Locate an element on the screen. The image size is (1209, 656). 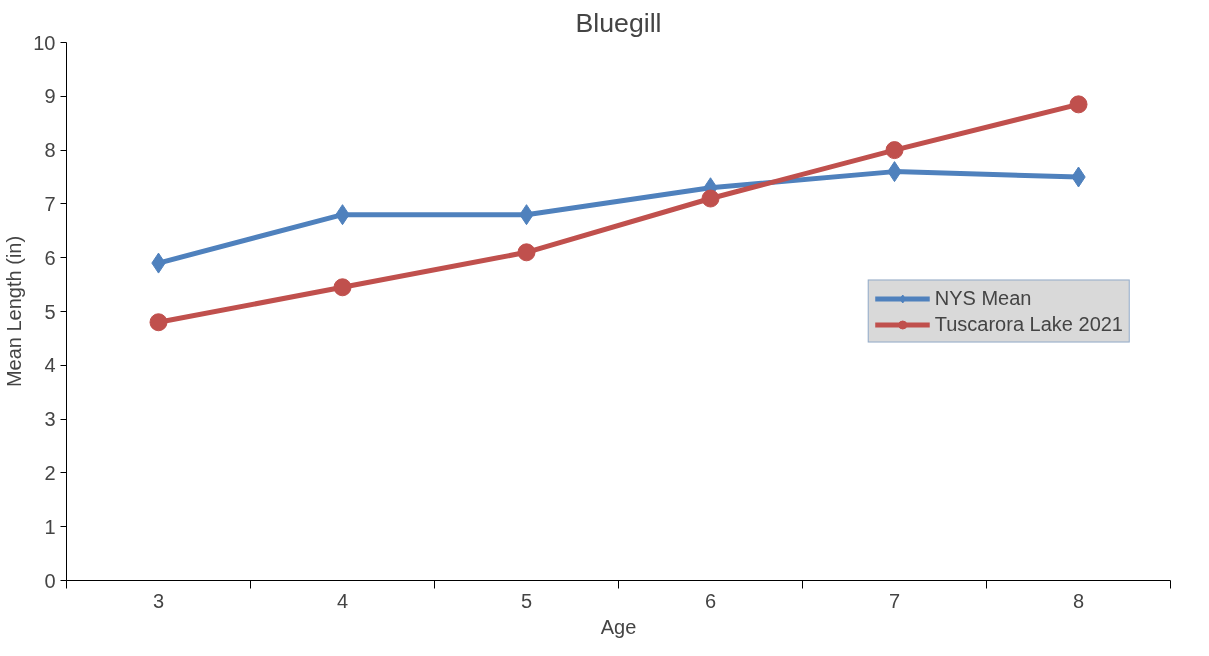
x-tick-label: 3 is located at coordinates (158, 600).